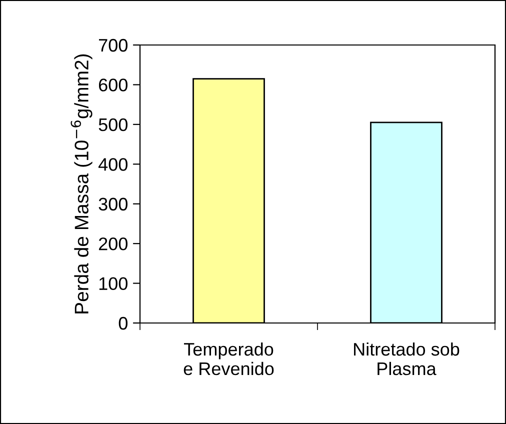 The image size is (506, 424). Describe the element at coordinates (113, 125) in the screenshot. I see `y-tick-label: 500` at that location.